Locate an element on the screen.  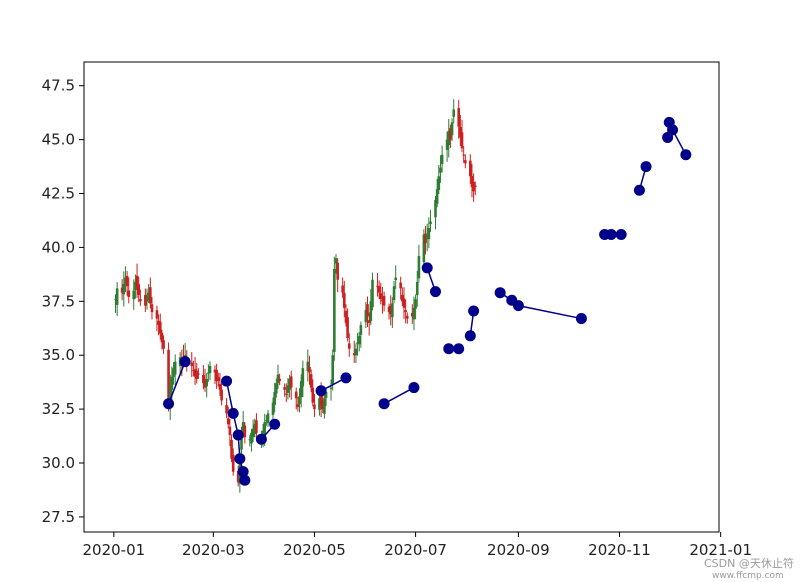
x-tick-label: 2020-09 is located at coordinates (518, 550).